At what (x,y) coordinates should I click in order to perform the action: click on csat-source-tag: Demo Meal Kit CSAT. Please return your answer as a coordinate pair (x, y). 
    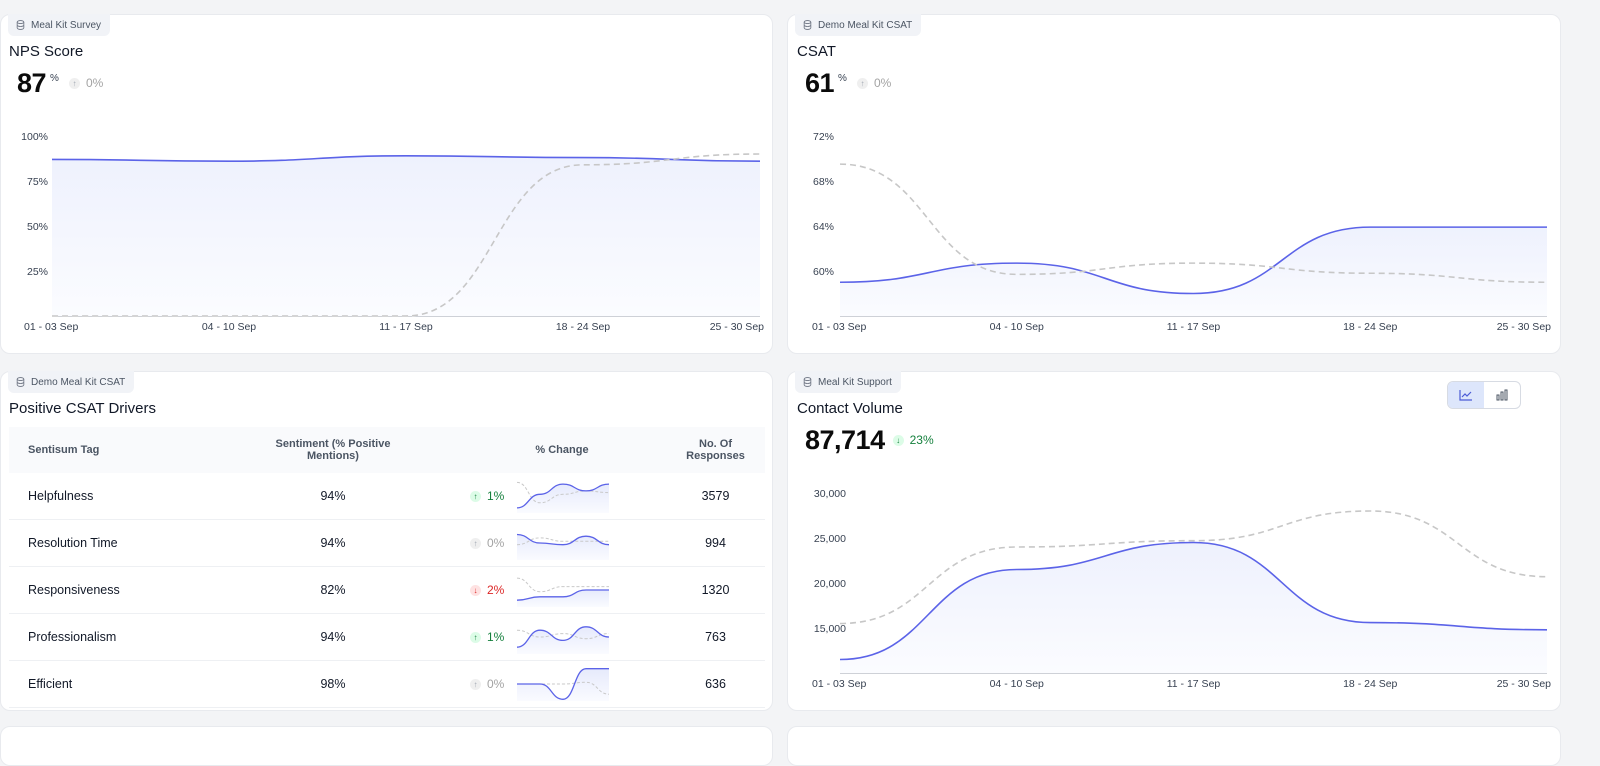
    Looking at the image, I should click on (858, 25).